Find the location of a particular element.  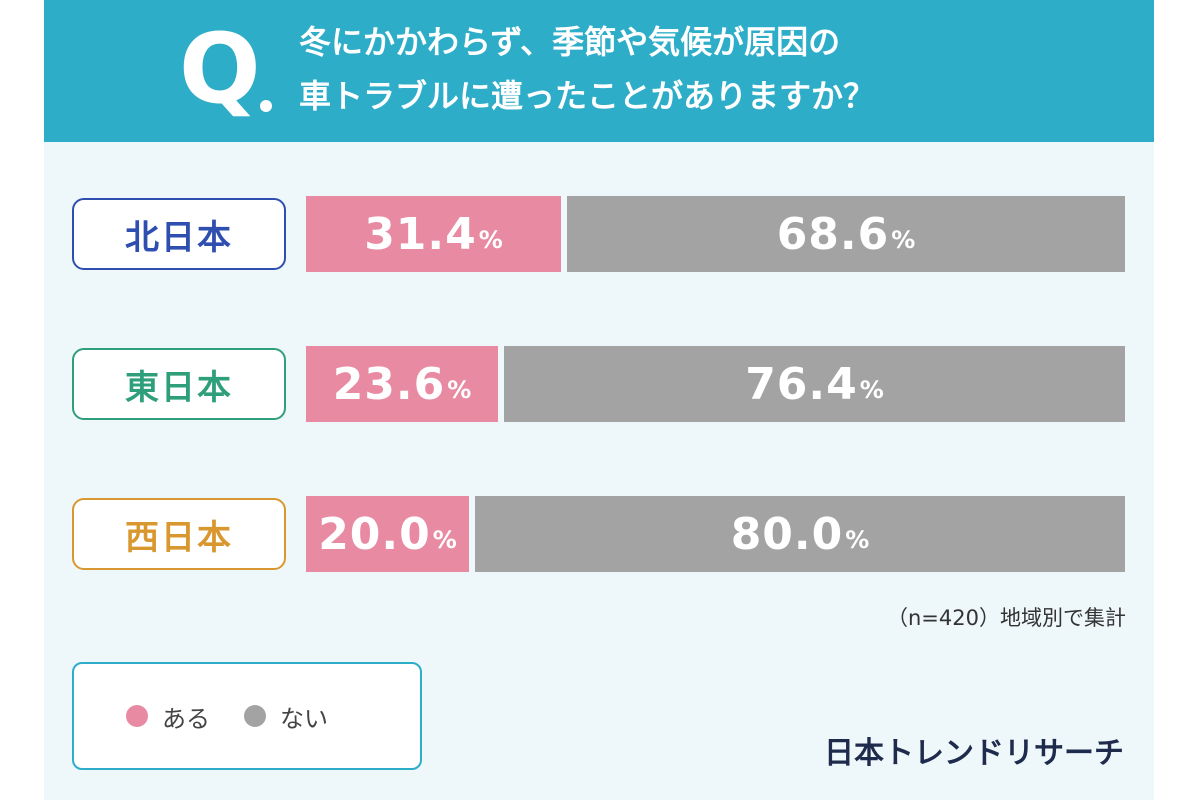

bar-segment-yes: 23.6% is located at coordinates (402, 384).